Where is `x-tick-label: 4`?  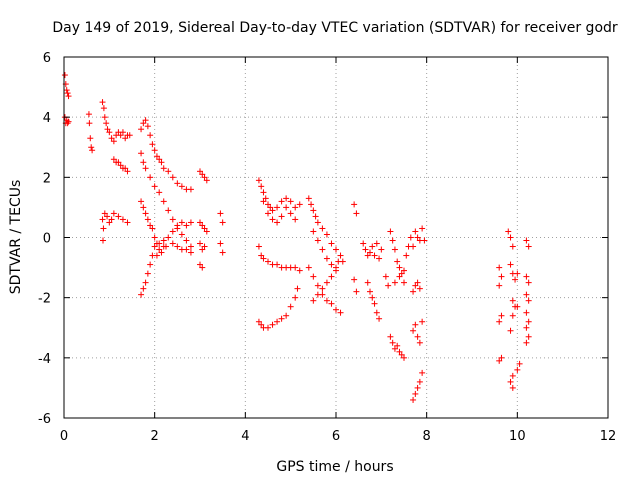
x-tick-label: 4 is located at coordinates (245, 436).